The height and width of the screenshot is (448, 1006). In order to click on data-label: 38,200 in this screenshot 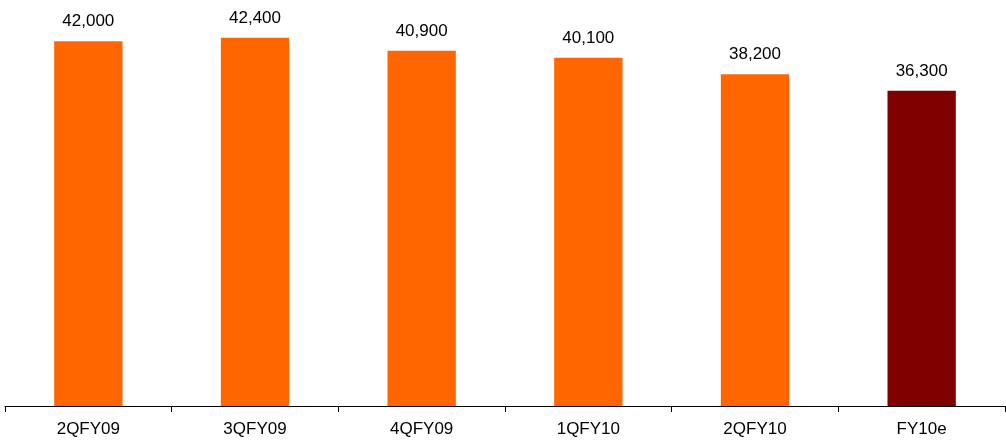, I will do `click(755, 54)`.